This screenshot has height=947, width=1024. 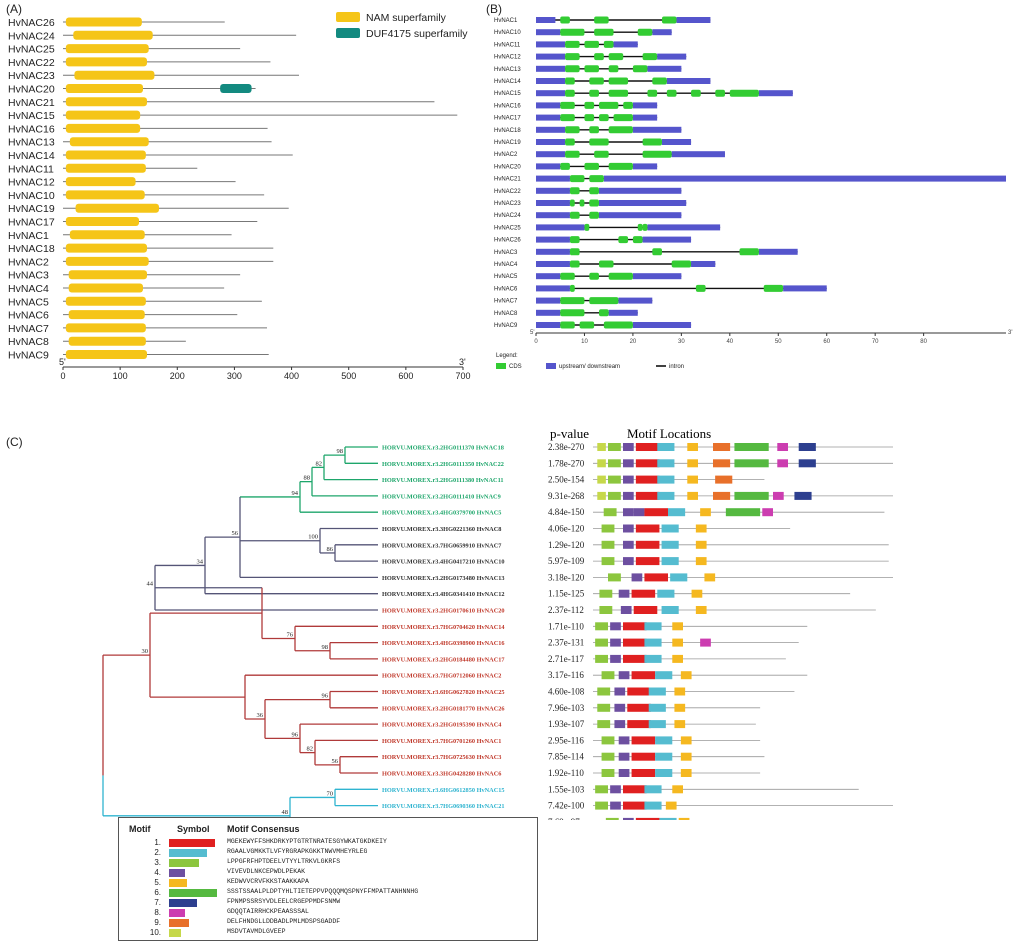 What do you see at coordinates (507, 204) in the screenshot?
I see `gene-label-hvnac23: HvNAC23` at bounding box center [507, 204].